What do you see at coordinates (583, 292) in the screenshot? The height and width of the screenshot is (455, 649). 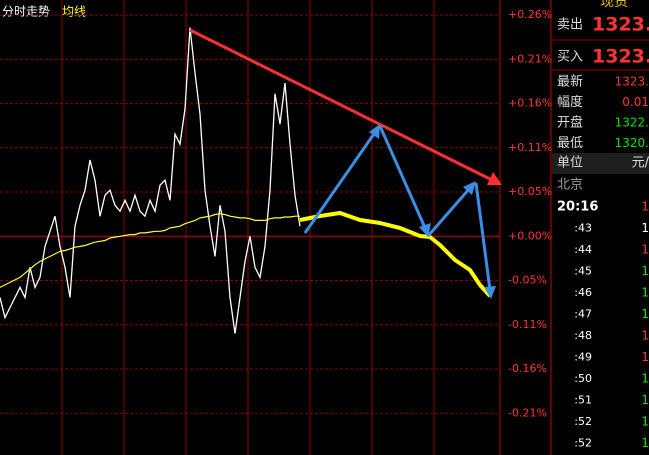 I see `tick-time: :46` at bounding box center [583, 292].